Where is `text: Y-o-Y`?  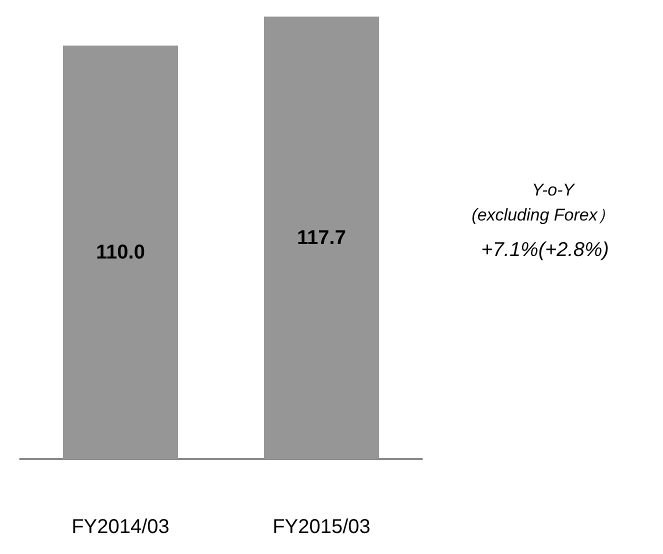 text: Y-o-Y is located at coordinates (554, 190).